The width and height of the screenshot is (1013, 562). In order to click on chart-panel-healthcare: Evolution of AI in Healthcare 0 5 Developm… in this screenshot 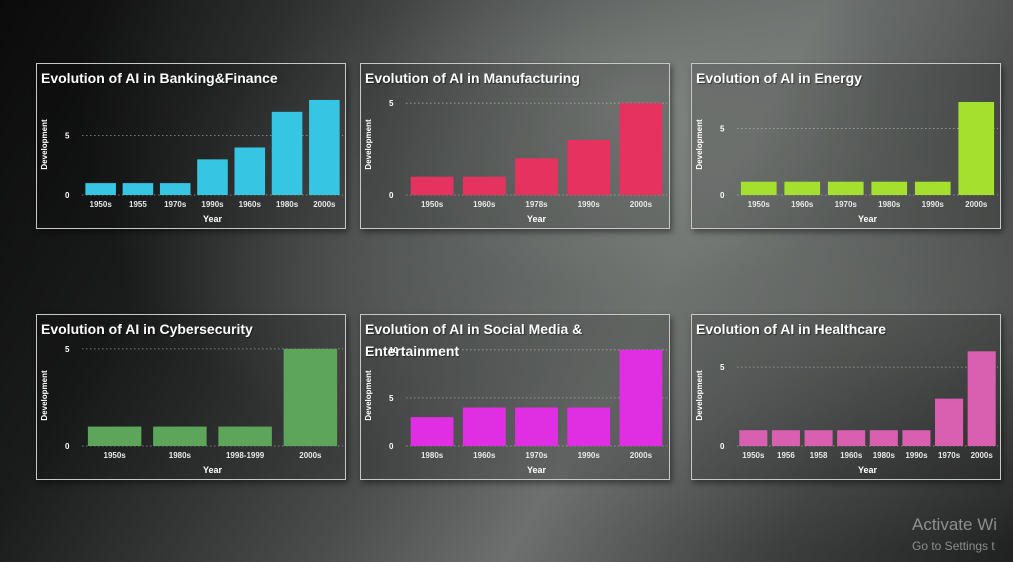, I will do `click(846, 397)`.